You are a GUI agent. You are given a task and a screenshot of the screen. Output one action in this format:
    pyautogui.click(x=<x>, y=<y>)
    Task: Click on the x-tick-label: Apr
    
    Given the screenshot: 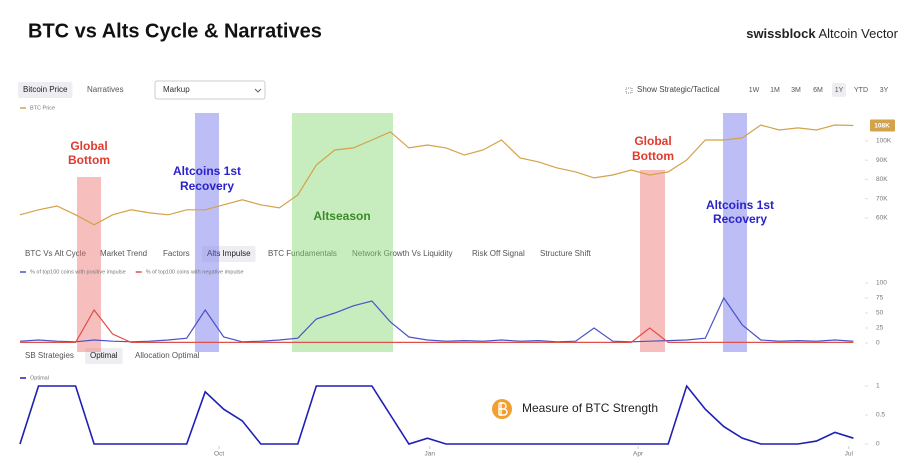 What is the action you would take?
    pyautogui.click(x=638, y=454)
    